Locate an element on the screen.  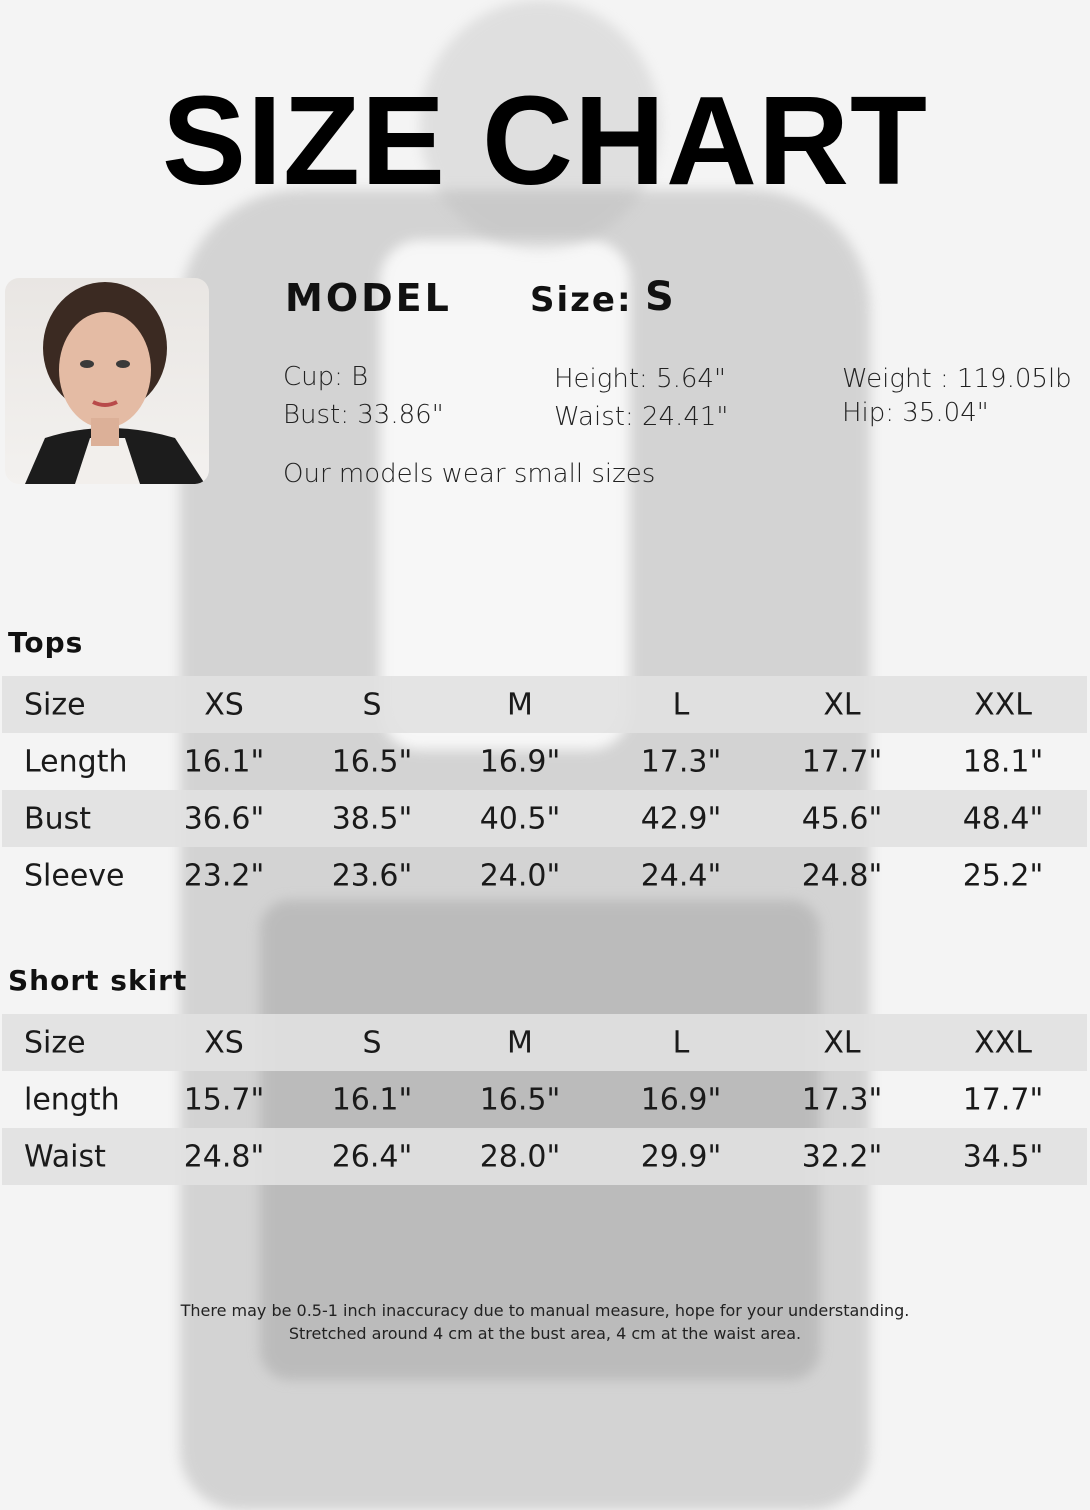
table-cell: 32.2" is located at coordinates (842, 1156).